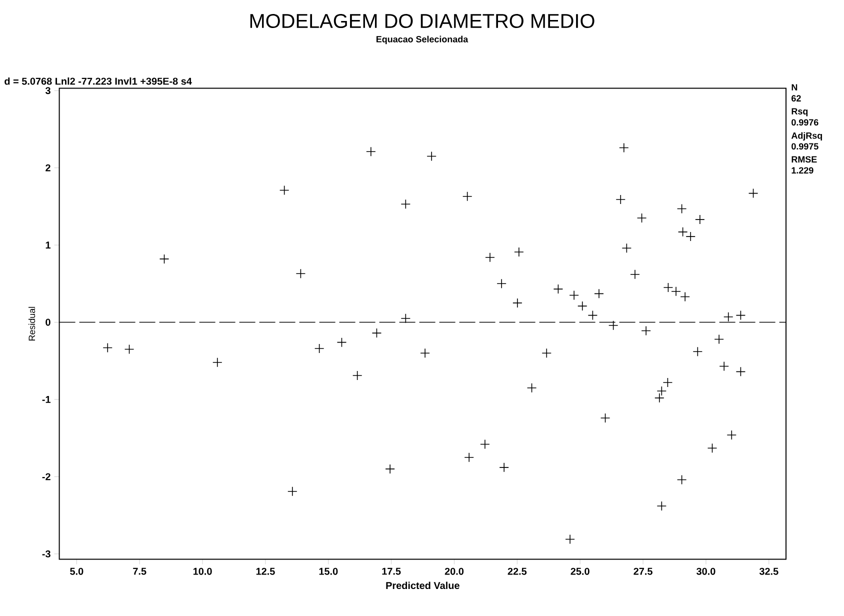 Image resolution: width=844 pixels, height=616 pixels. What do you see at coordinates (265, 571) in the screenshot?
I see `x-tick-label: 12.5` at bounding box center [265, 571].